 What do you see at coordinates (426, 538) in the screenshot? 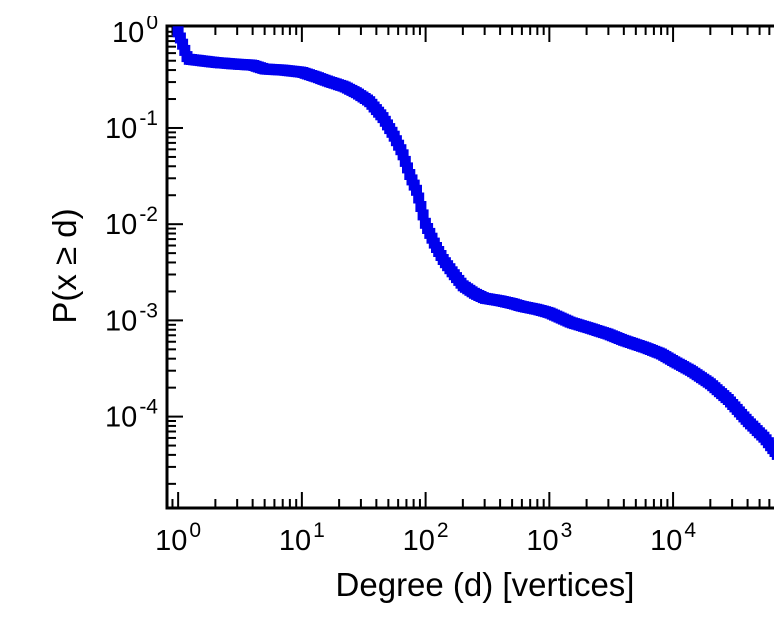
I see `tick-label: 10²` at bounding box center [426, 538].